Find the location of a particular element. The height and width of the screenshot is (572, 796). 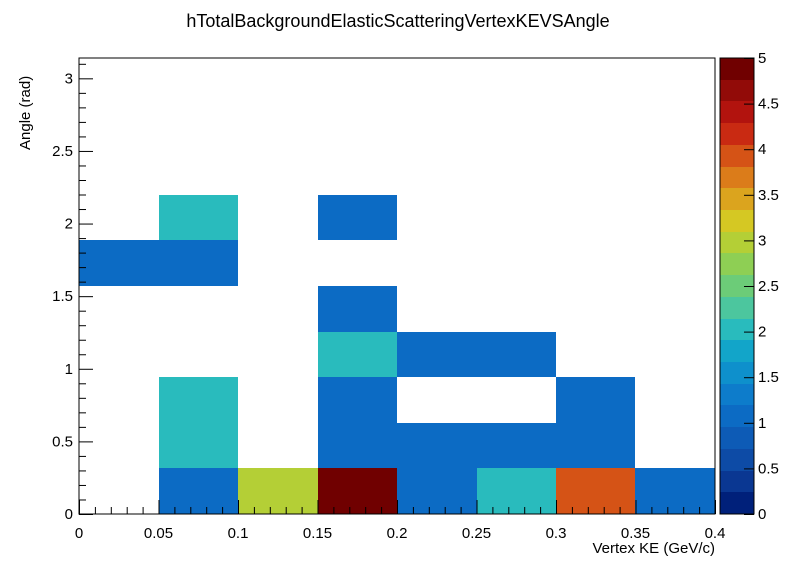

color-scale-label: 3.5 is located at coordinates (768, 195).